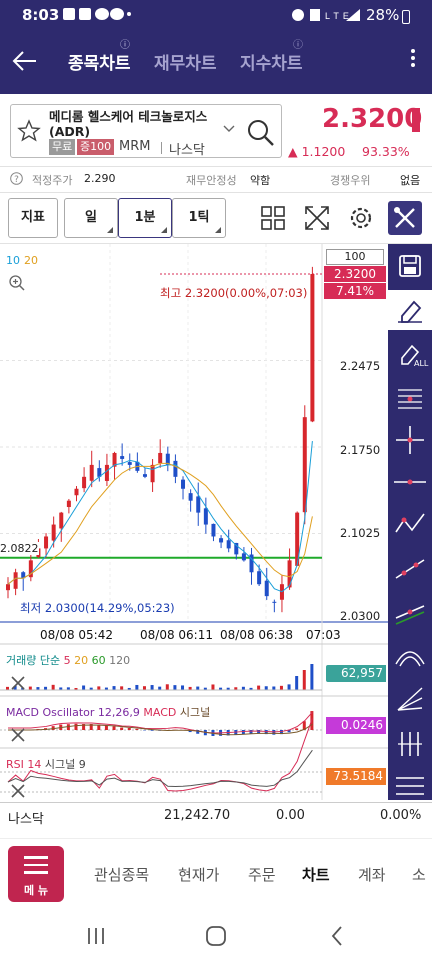 This screenshot has width=432, height=963. I want to click on save-icon, so click(410, 266).